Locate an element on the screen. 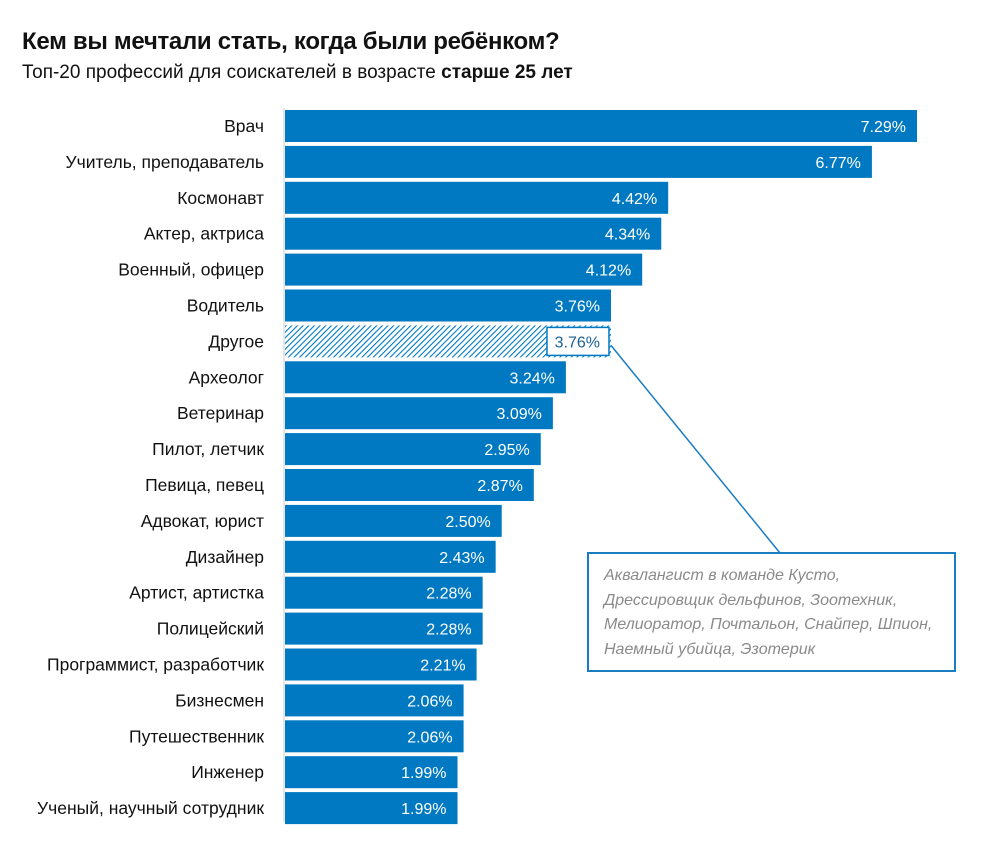  category-label: Бизнесмен is located at coordinates (219, 700).